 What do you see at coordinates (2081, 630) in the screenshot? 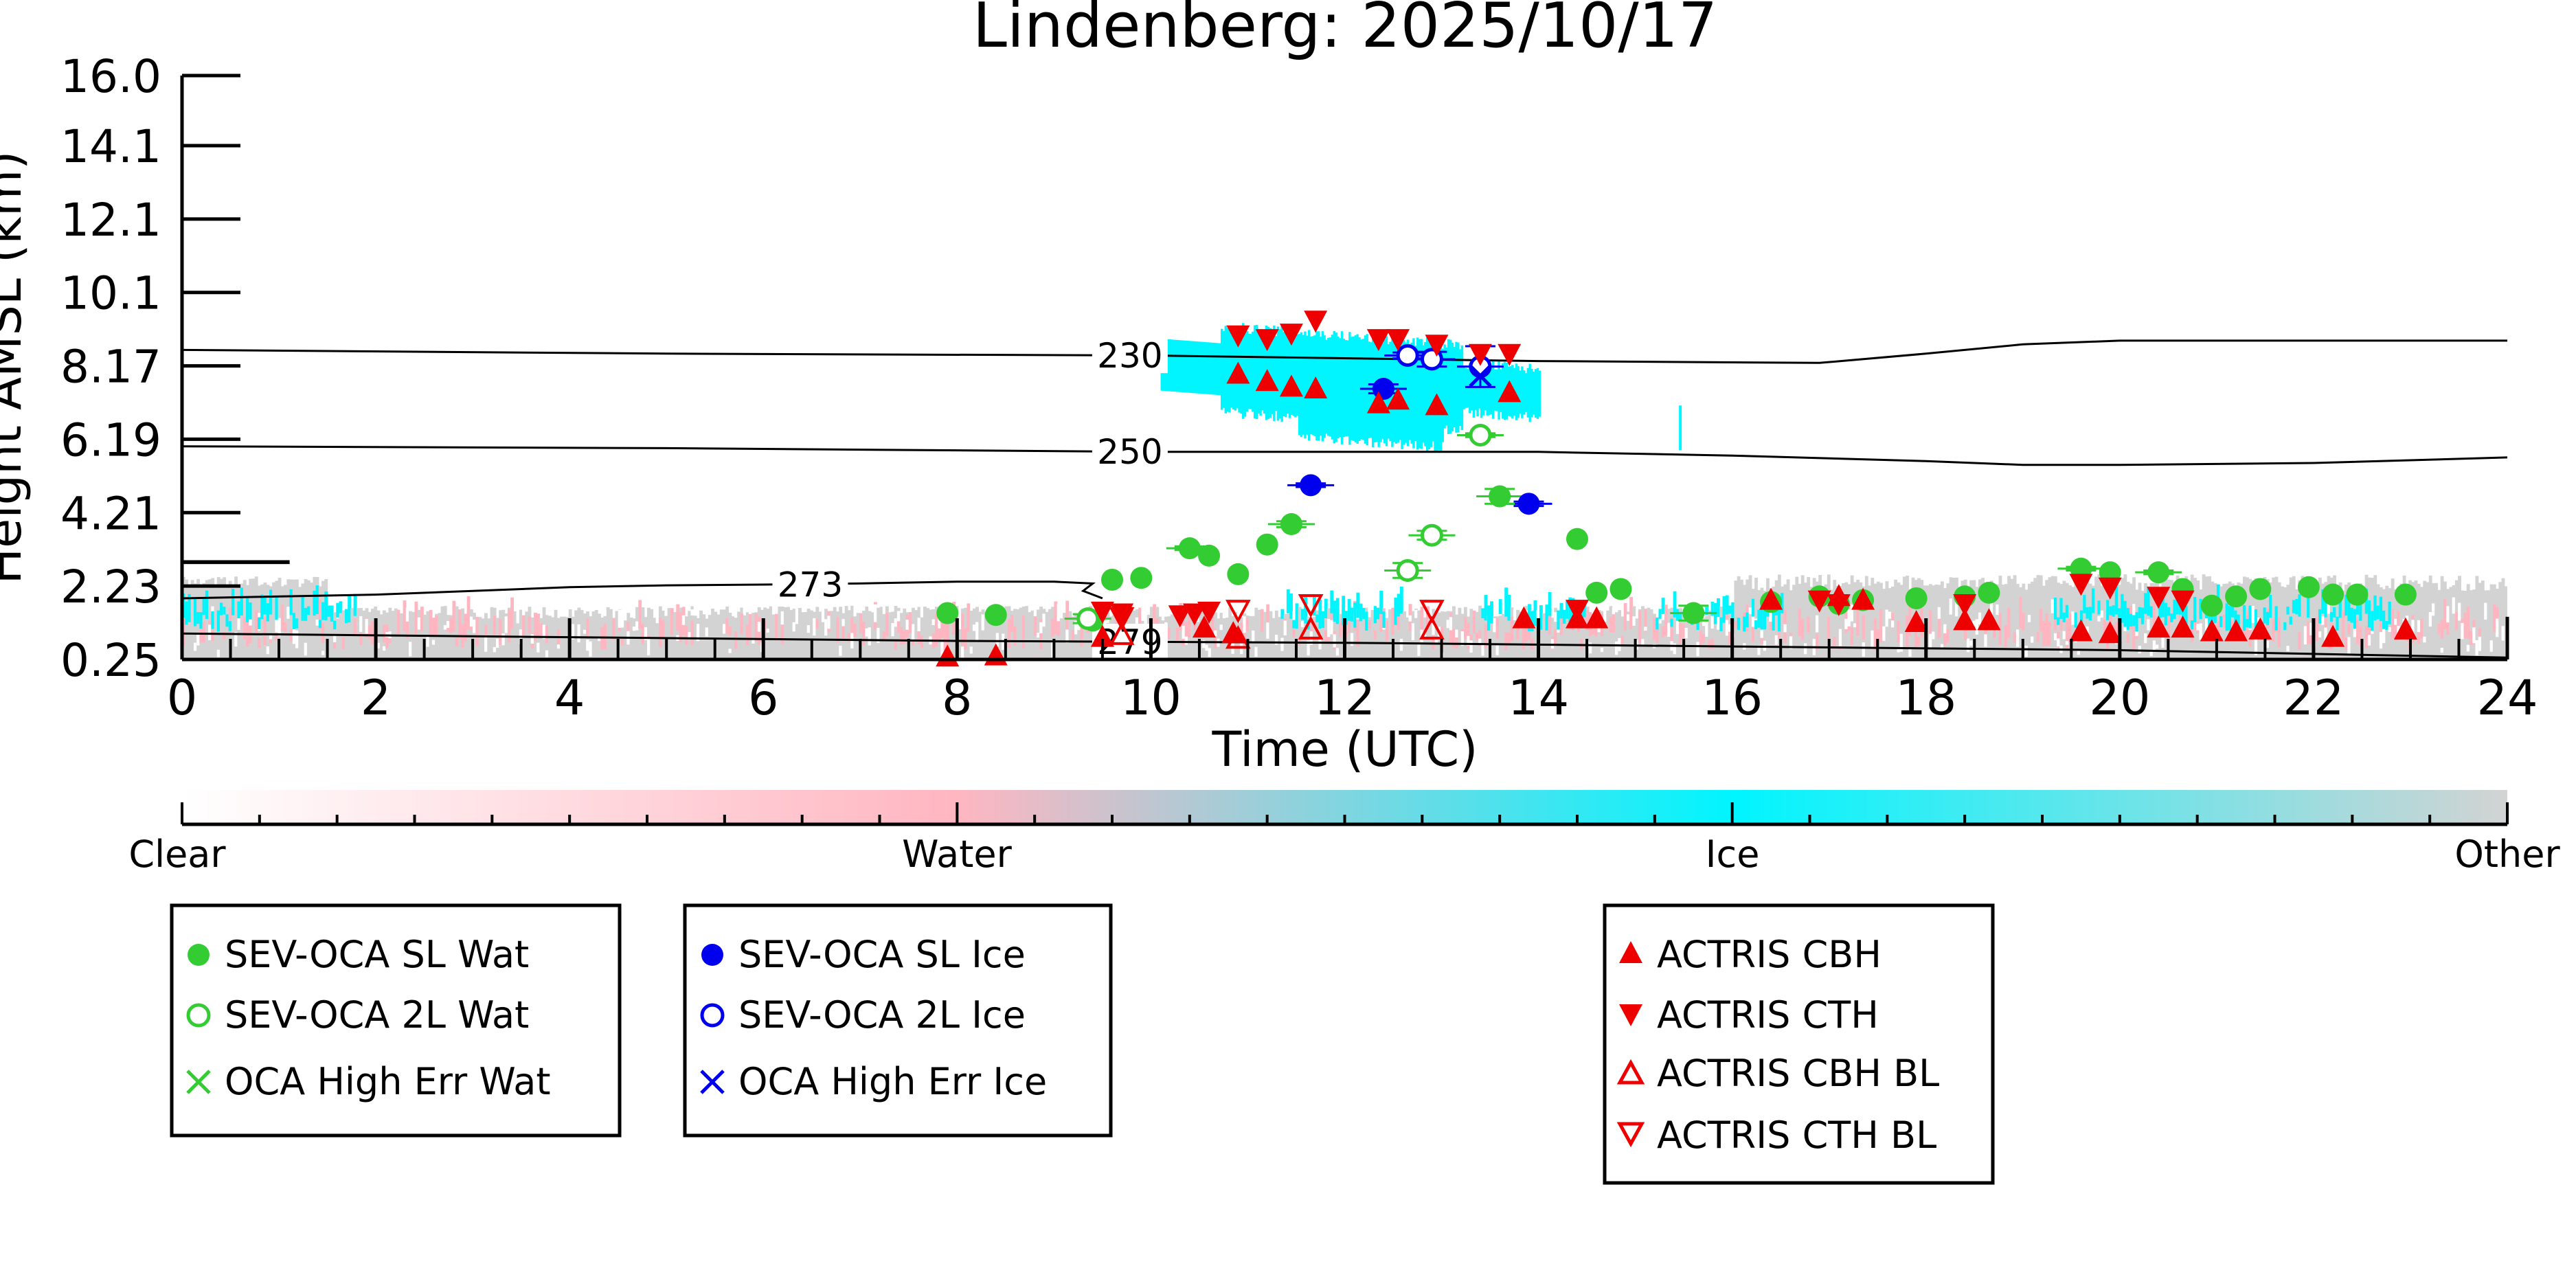
I see `marker-actris-cbh` at bounding box center [2081, 630].